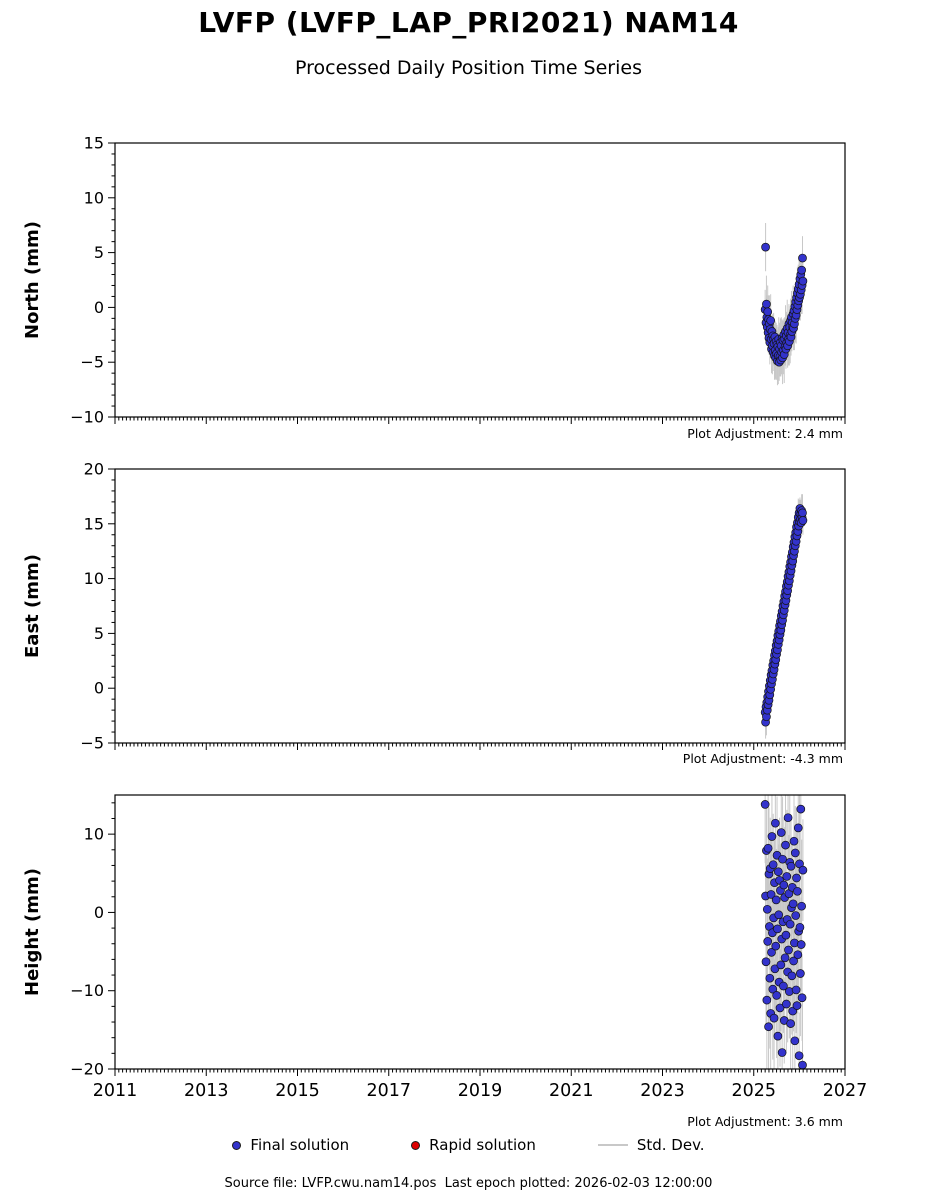 The height and width of the screenshot is (1200, 937). I want to click on chart-text: 2011, so click(115, 1091).